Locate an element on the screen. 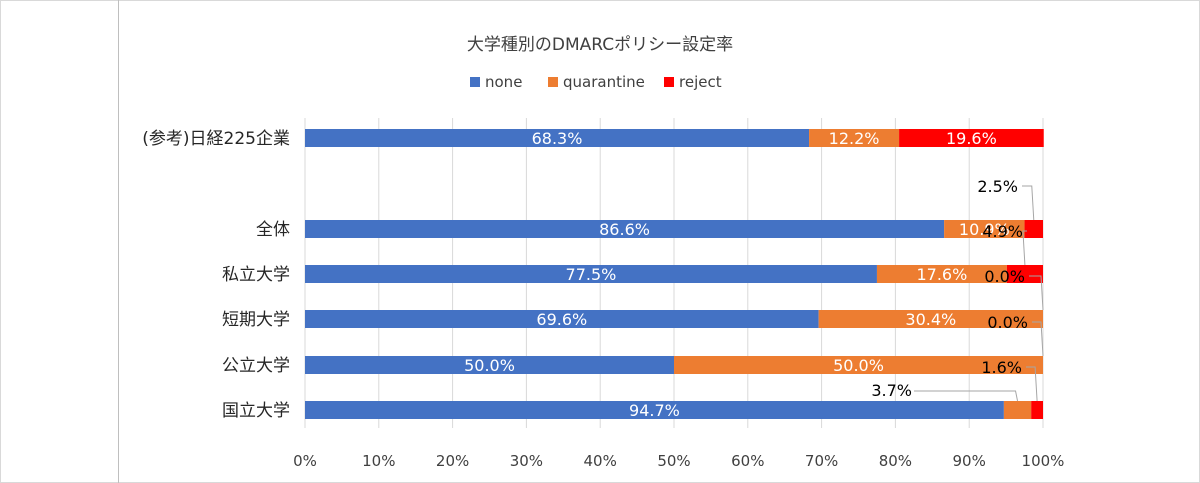  data-label: 12.2% is located at coordinates (854, 138).